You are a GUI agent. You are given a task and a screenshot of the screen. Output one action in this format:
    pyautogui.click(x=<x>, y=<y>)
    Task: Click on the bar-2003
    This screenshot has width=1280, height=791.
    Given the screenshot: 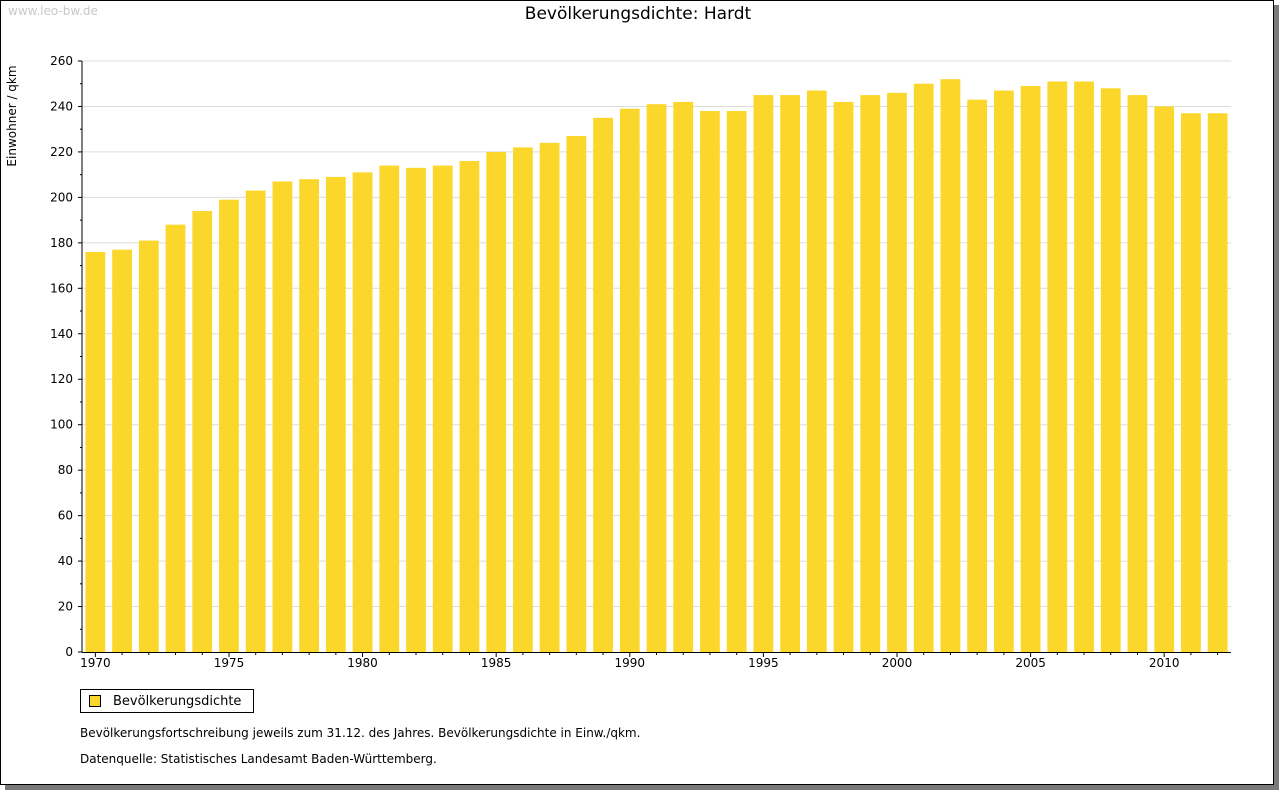 What is the action you would take?
    pyautogui.click(x=977, y=375)
    